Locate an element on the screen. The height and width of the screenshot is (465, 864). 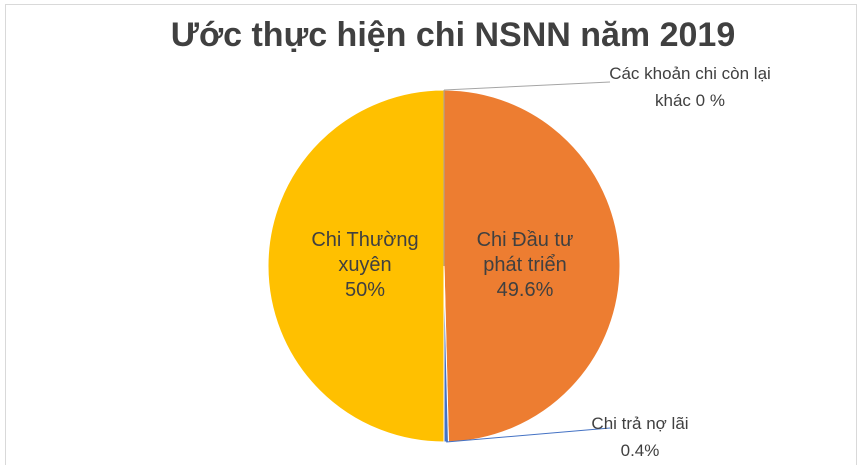
chart-title: Ước thực hiện chi NSNN năm 2019 is located at coordinates (453, 35).